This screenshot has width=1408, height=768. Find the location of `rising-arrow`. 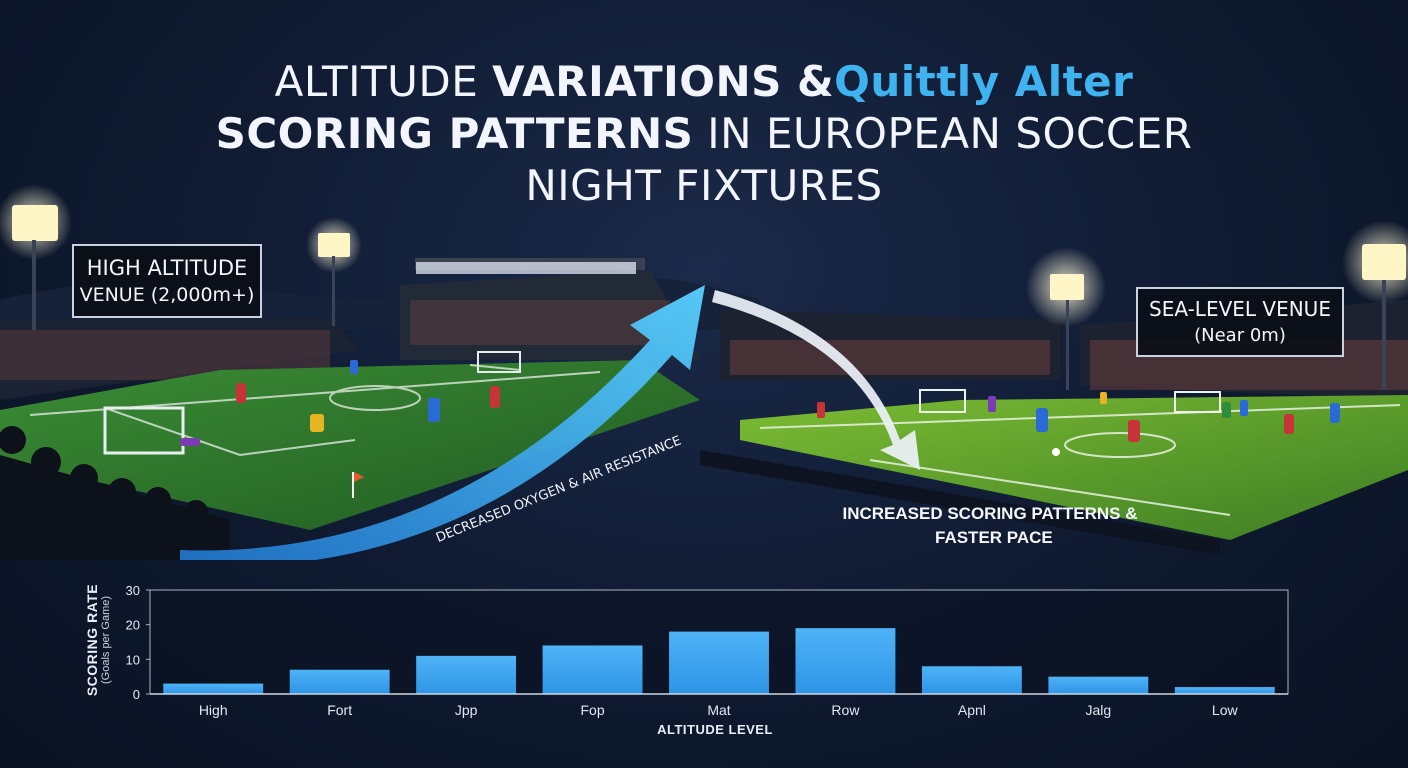

rising-arrow is located at coordinates (442, 422).